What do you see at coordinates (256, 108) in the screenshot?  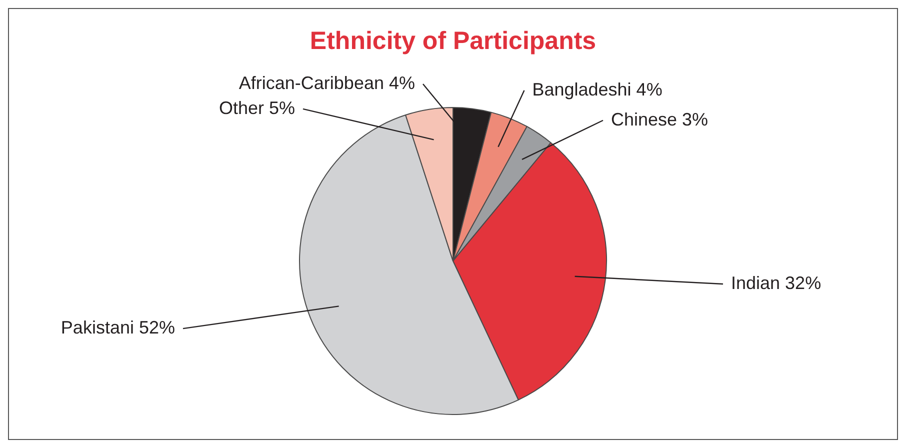 I see `slice-label: Other 5%` at bounding box center [256, 108].